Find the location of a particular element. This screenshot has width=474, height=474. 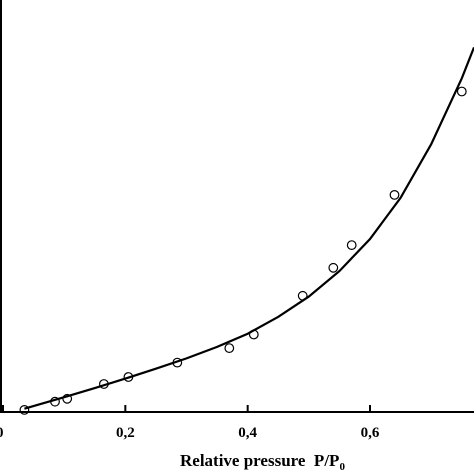

x-tick-label: 0,2 is located at coordinates (125, 433).